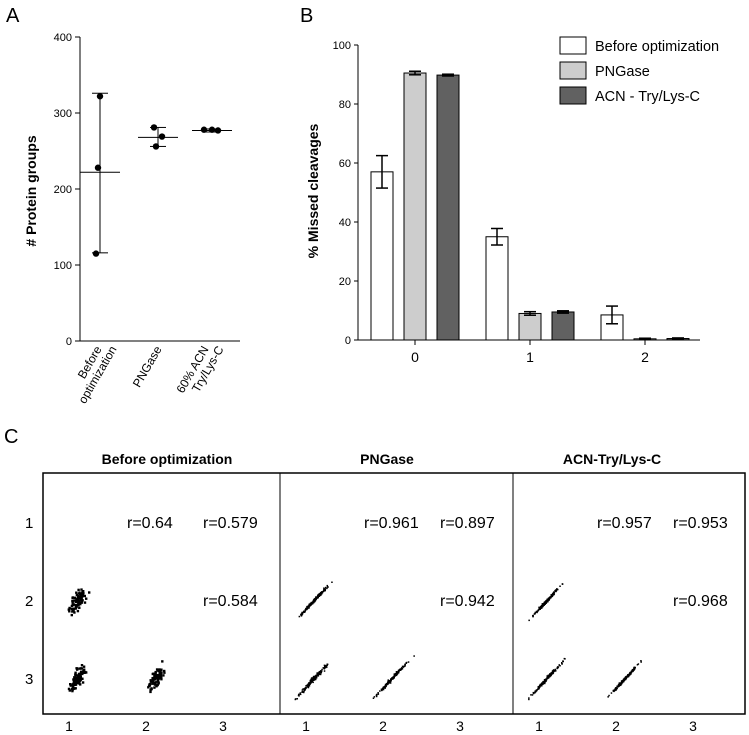 The image size is (749, 735). What do you see at coordinates (460, 726) in the screenshot?
I see `panel-c-x-tick: 3` at bounding box center [460, 726].